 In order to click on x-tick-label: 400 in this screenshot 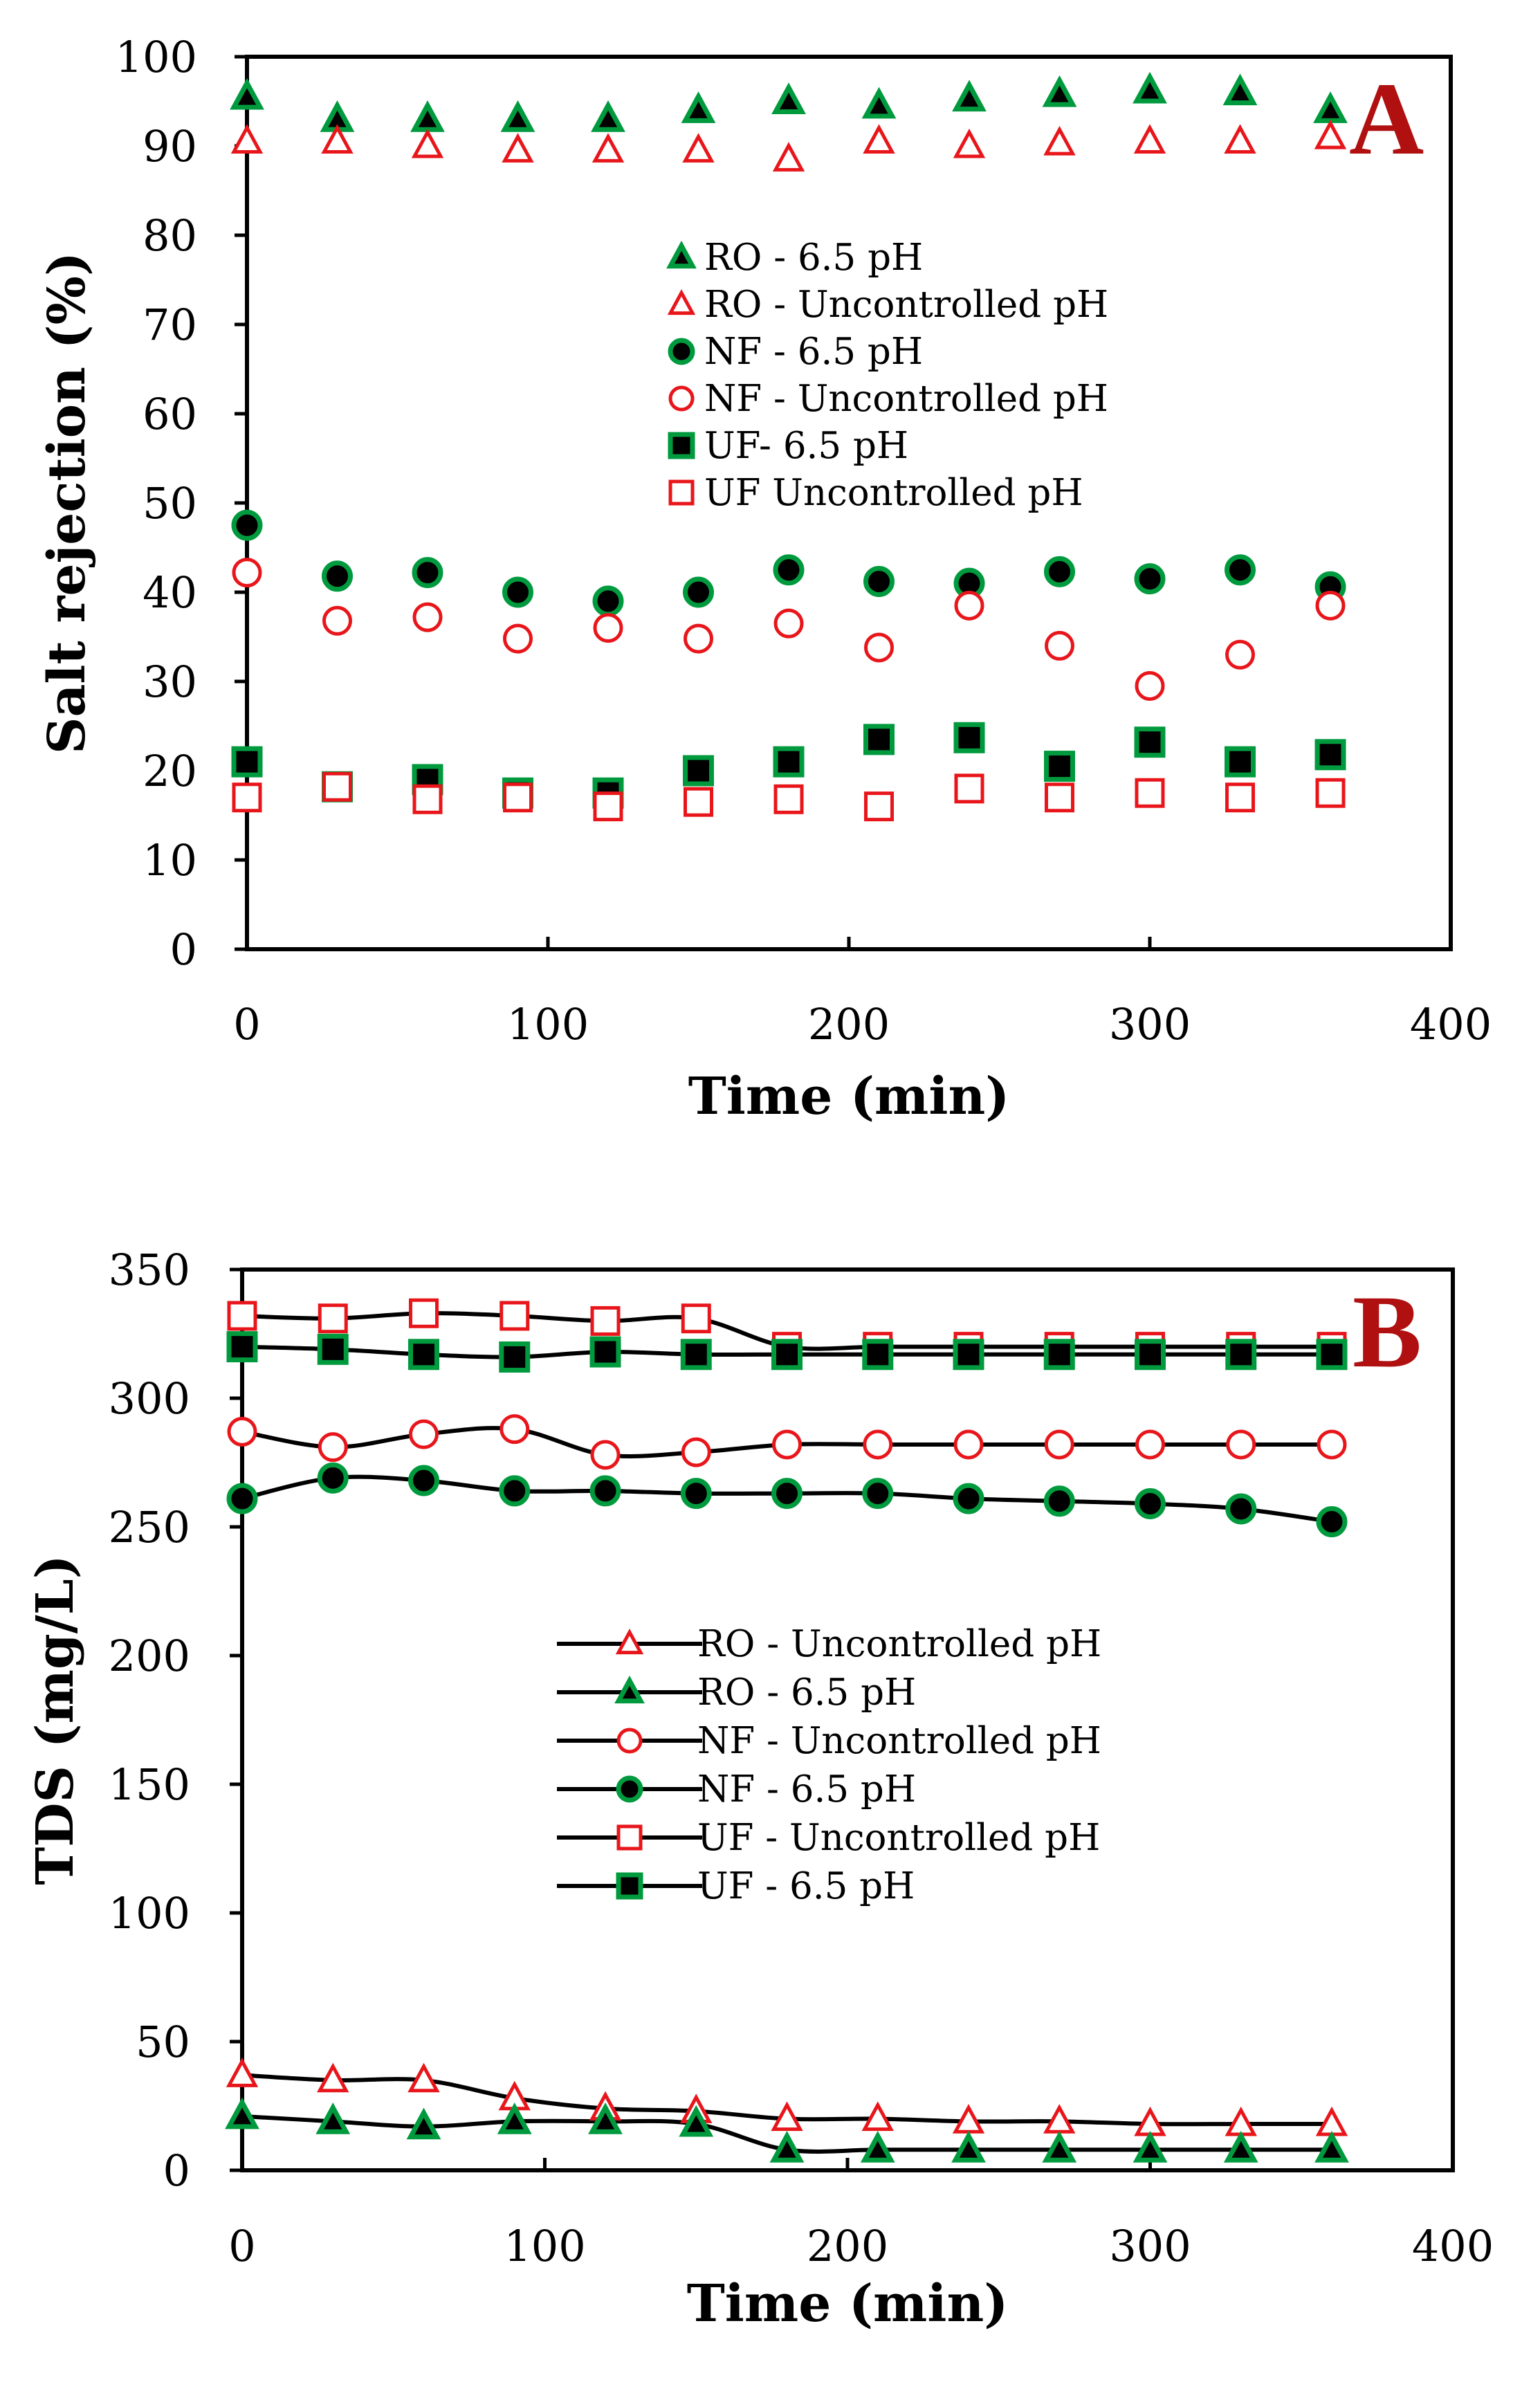, I will do `click(1451, 1024)`.